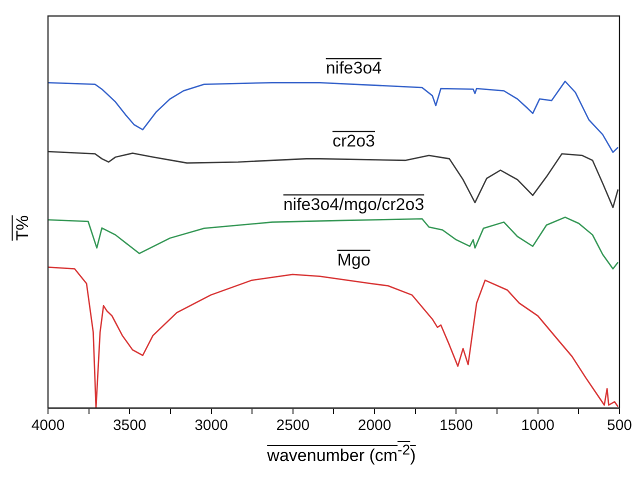  I want to click on x-axis-title: wavenumber (cm$^{-2}$), so click(341, 453).